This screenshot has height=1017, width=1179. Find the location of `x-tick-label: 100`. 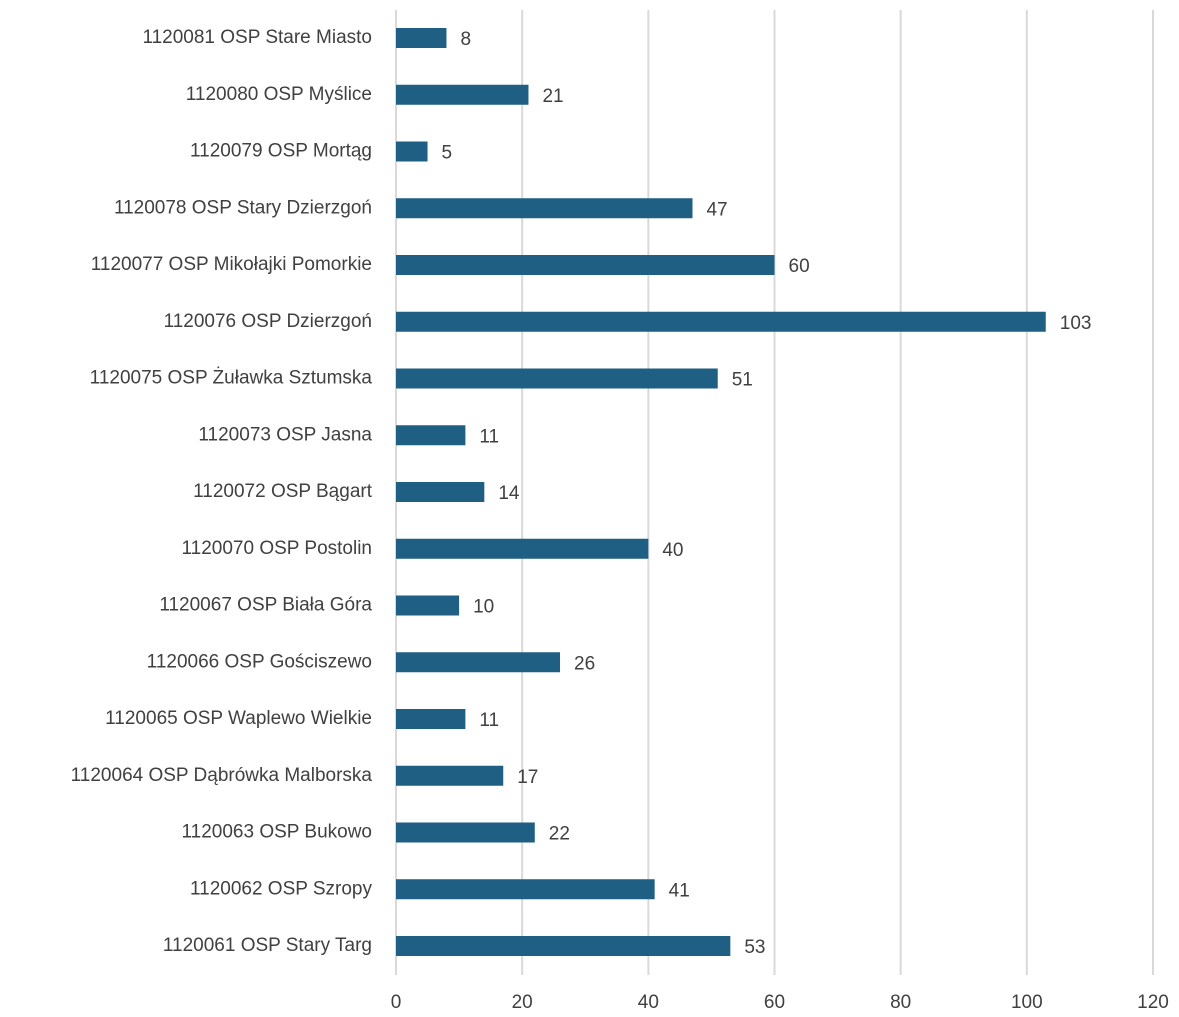

x-tick-label: 100 is located at coordinates (1027, 1002).